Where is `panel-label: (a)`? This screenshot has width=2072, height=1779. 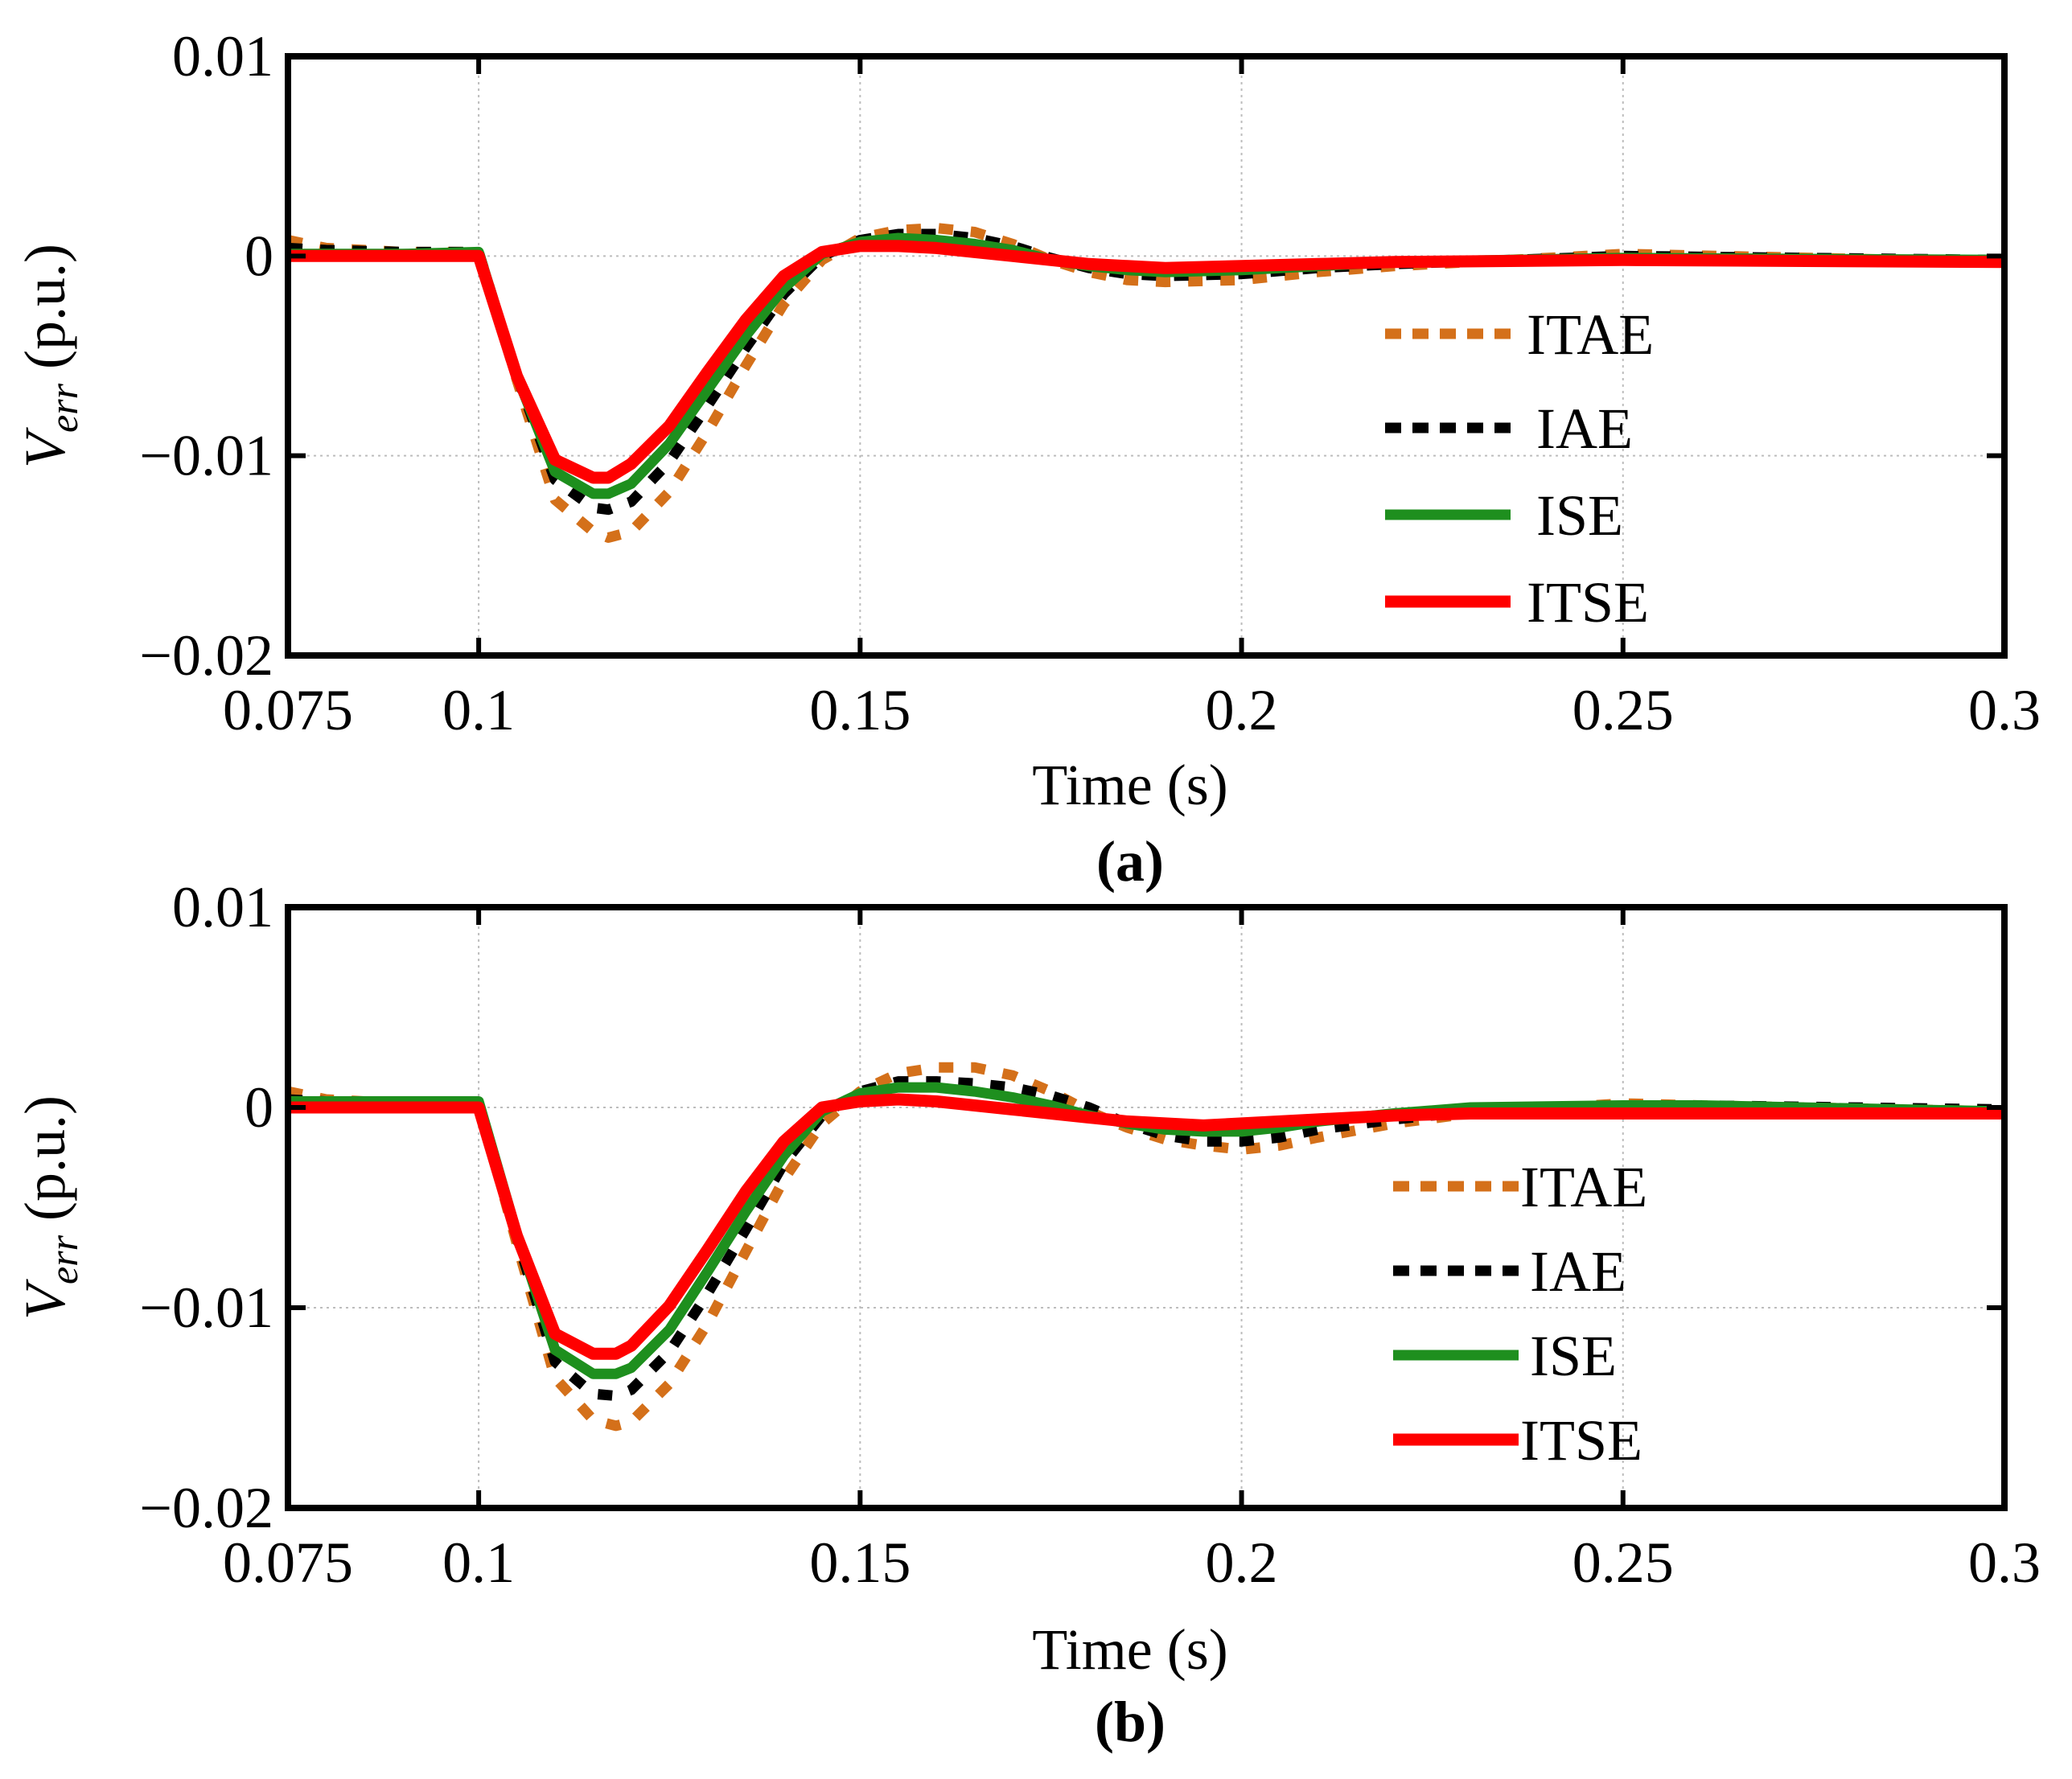 panel-label: (a) is located at coordinates (1130, 861).